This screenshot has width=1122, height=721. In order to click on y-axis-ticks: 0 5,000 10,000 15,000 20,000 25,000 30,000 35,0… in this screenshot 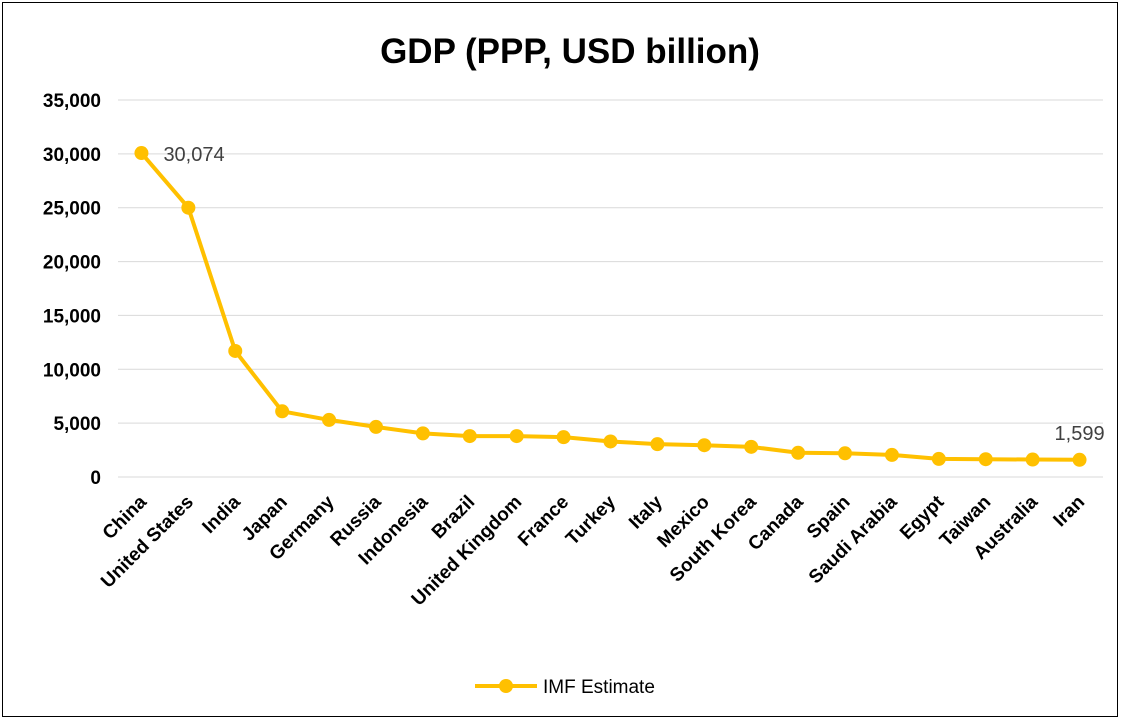, I will do `click(72, 290)`.